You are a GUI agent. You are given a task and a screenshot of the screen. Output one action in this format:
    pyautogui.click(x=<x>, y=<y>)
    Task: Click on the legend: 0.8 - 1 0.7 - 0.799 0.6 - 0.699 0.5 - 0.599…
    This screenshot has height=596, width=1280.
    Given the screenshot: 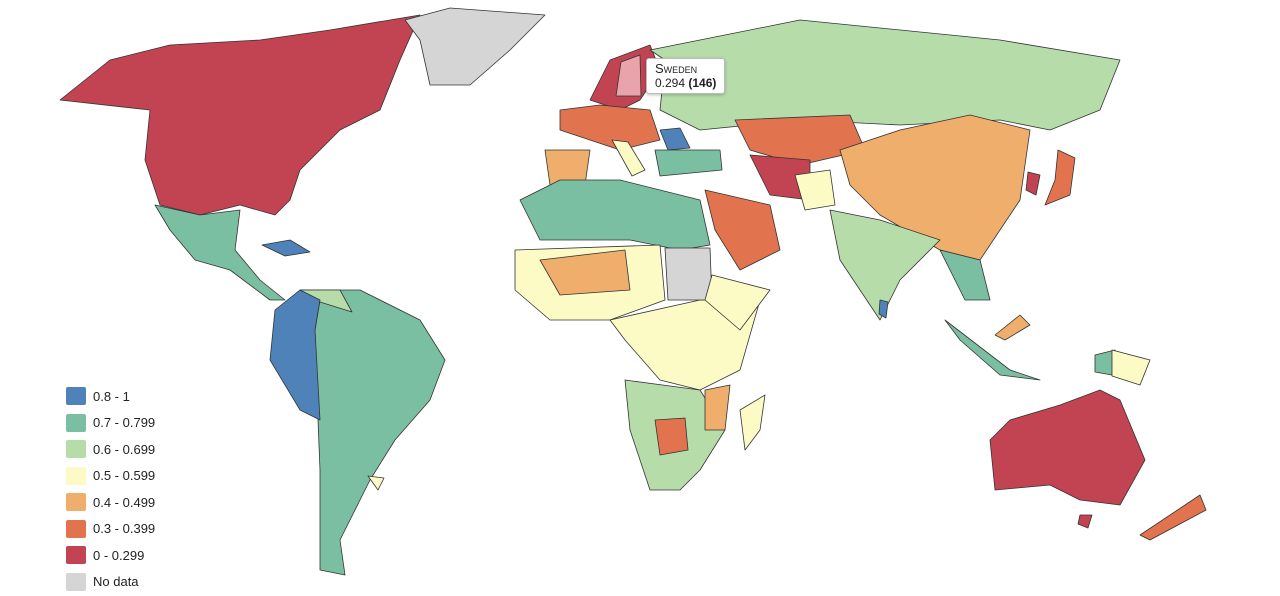 What is the action you would take?
    pyautogui.click(x=110, y=489)
    